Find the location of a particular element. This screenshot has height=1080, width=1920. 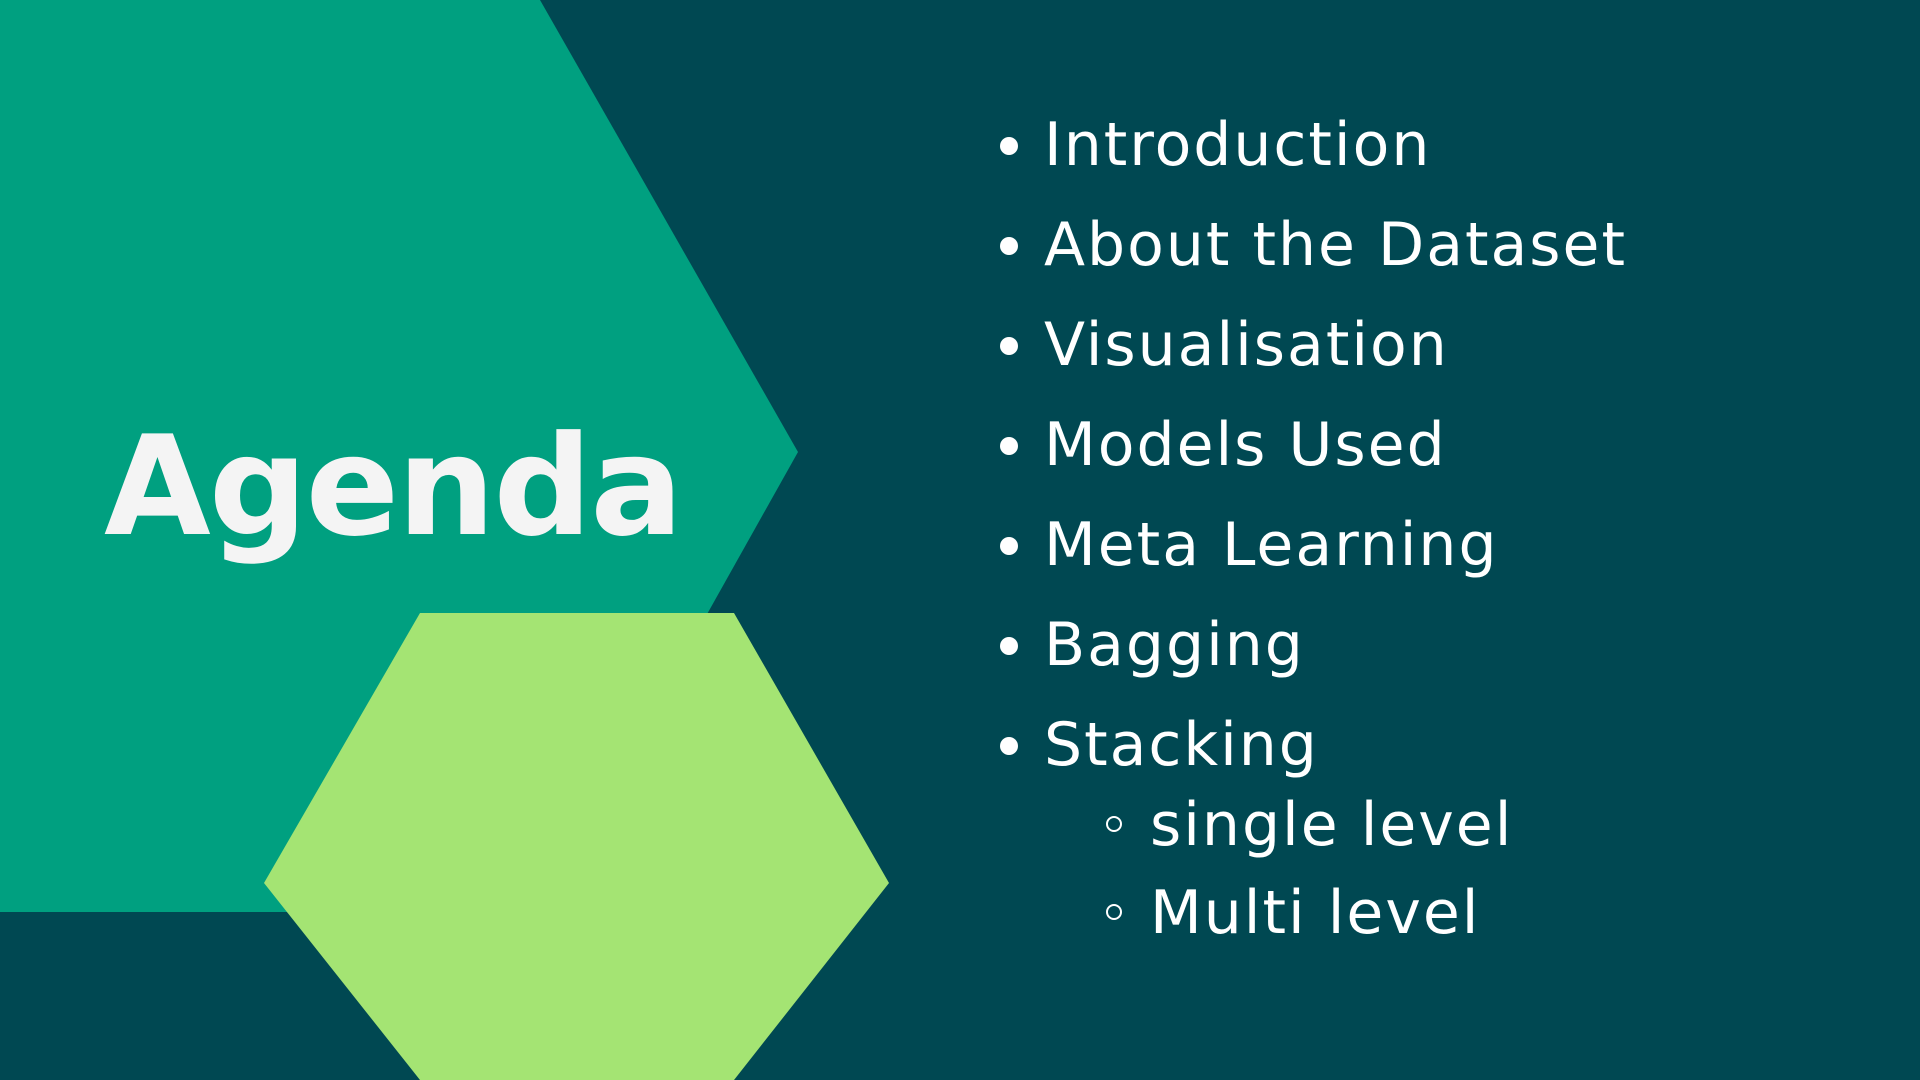

agenda-item-label: Bagging is located at coordinates (1174, 645).